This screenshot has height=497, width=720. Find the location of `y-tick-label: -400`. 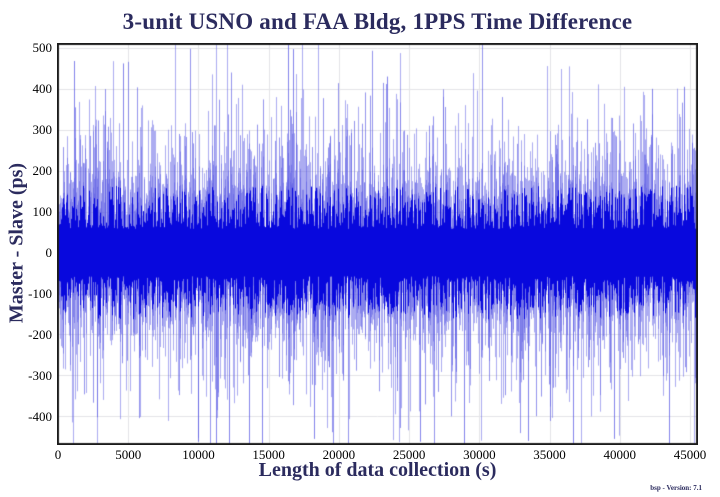

y-tick-label: -400 is located at coordinates (40, 416).